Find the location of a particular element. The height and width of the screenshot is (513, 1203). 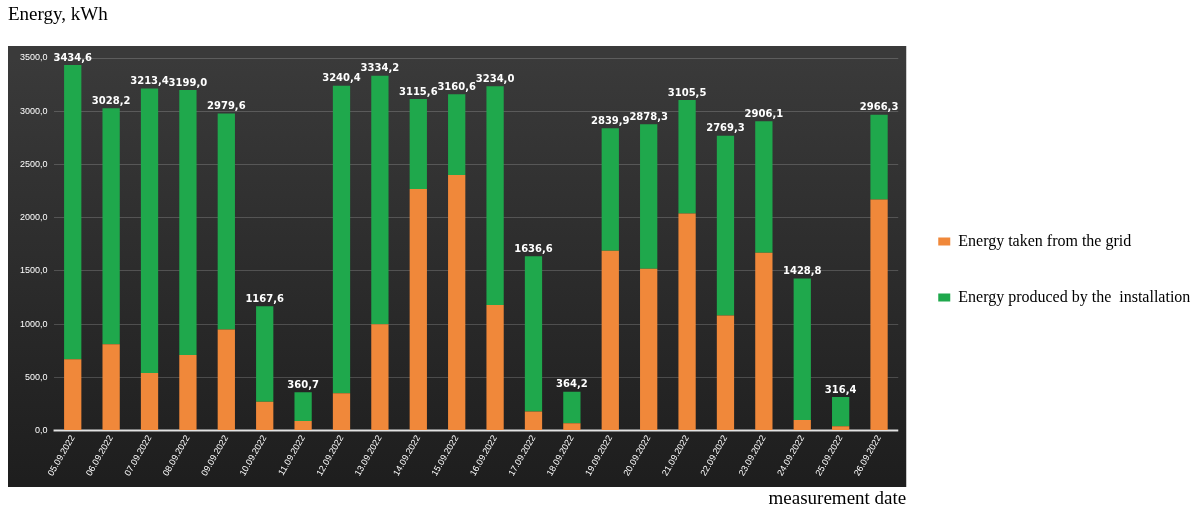

legend-label: Energy produced by the installation is located at coordinates (1074, 296).